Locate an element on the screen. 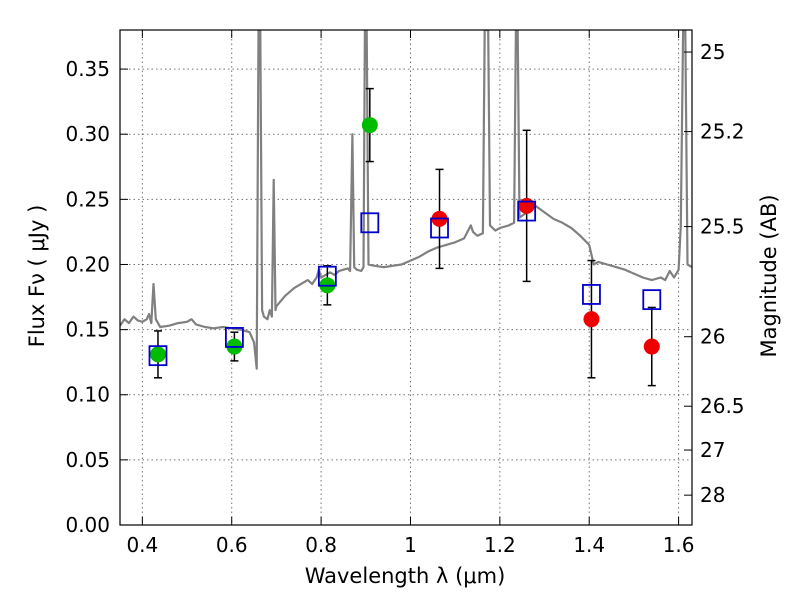  x-tick-label: 1.4 is located at coordinates (589, 545).